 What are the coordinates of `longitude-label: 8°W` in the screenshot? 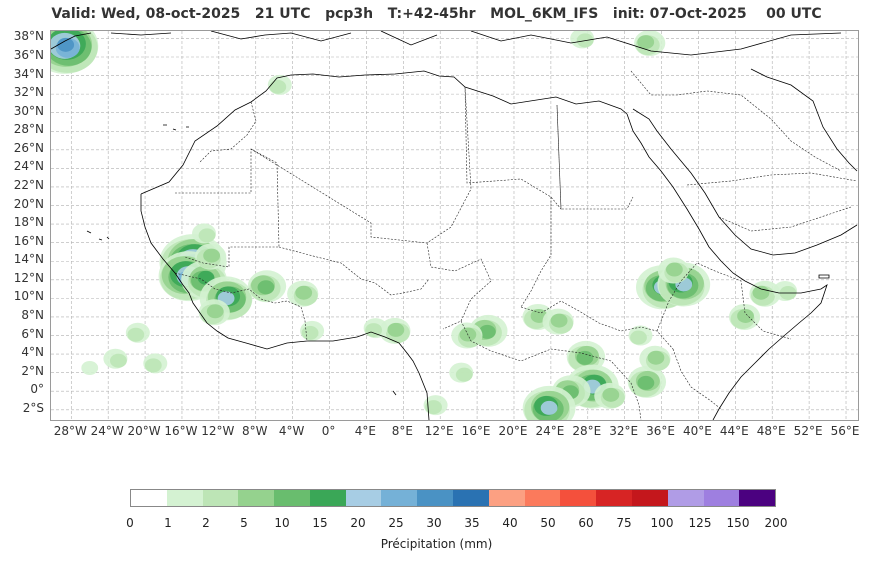 It's located at (254, 431).